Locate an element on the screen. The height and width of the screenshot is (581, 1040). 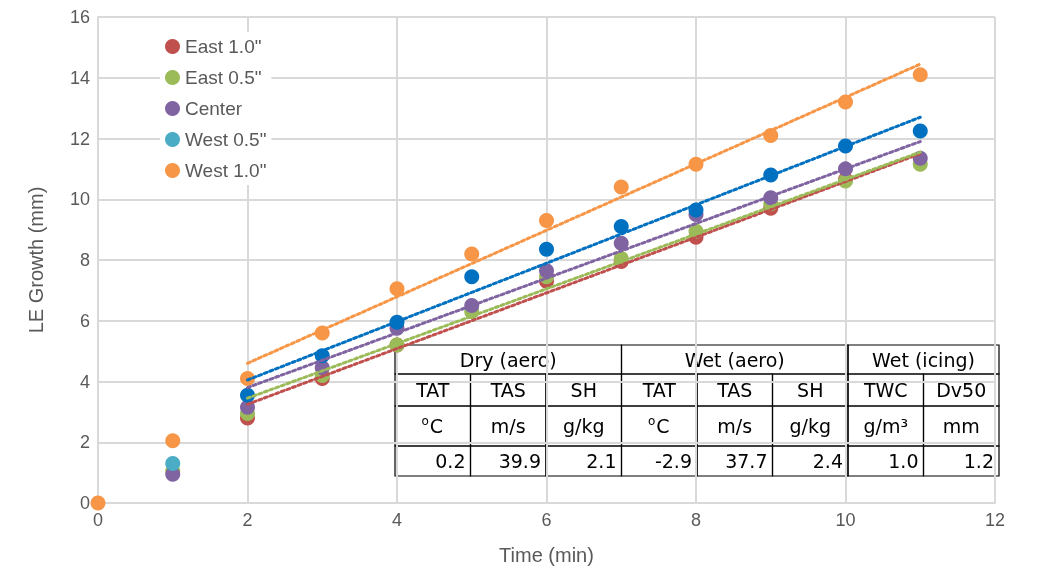
x-tick-label: 0 is located at coordinates (98, 520).